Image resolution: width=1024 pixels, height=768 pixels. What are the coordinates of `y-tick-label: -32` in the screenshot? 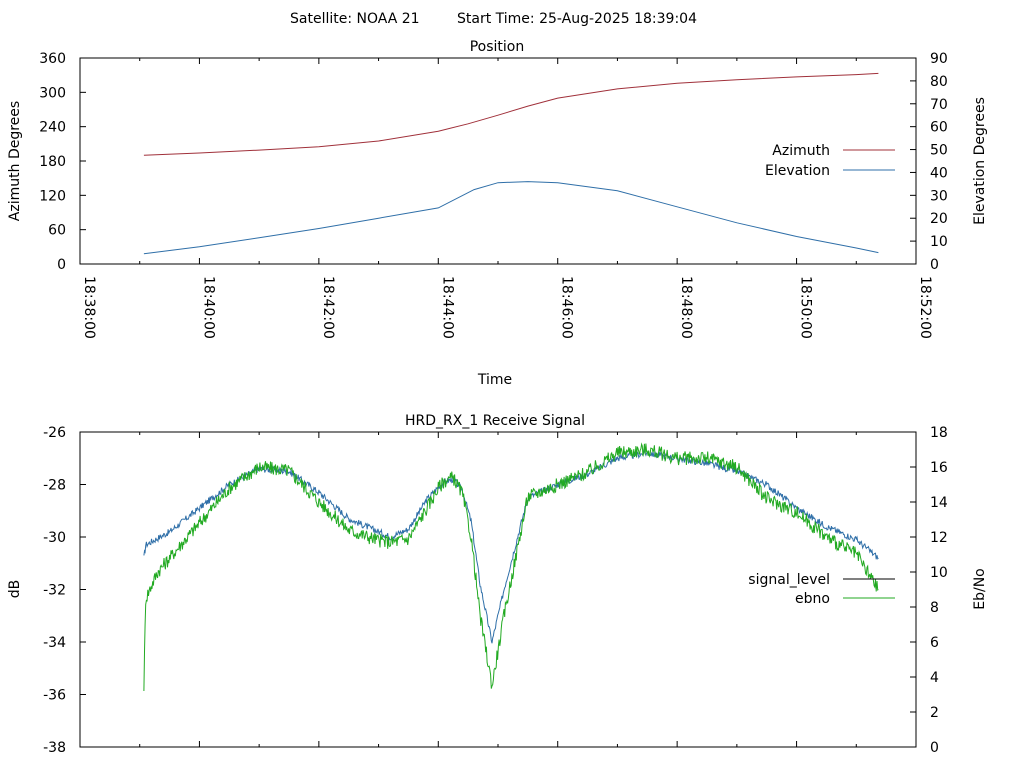 It's located at (54, 591).